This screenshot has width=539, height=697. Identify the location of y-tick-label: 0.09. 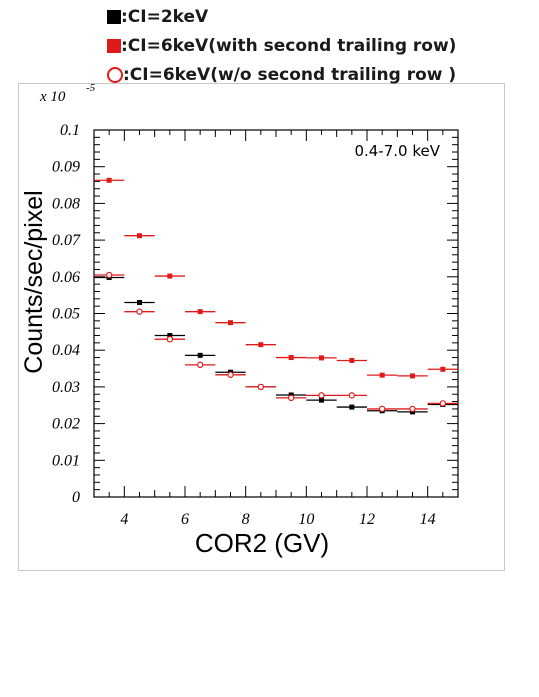
(66, 167).